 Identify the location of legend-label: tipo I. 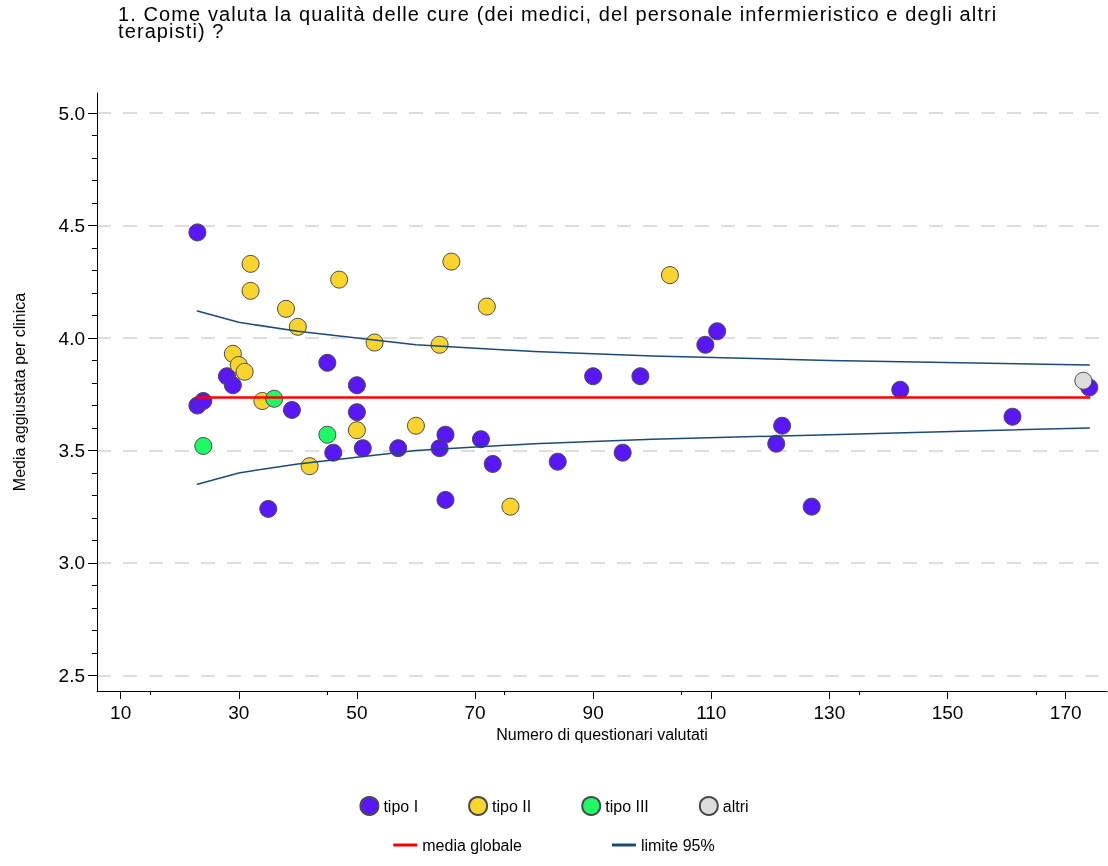
(401, 806).